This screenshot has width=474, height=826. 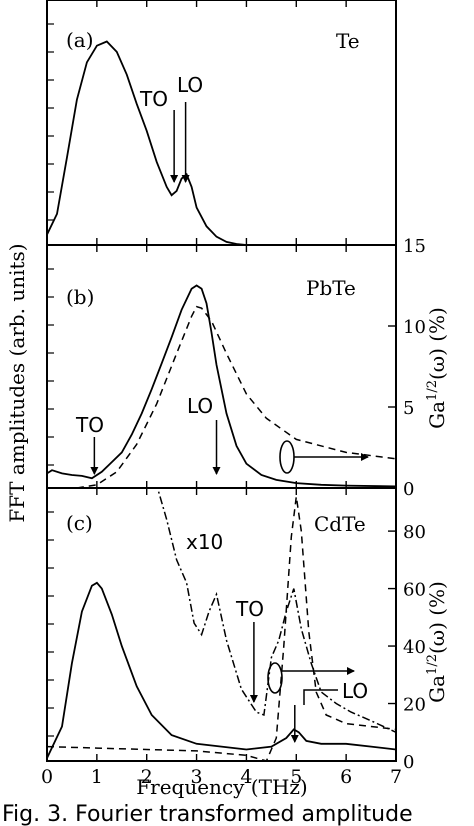 I want to click on y2-tick-label: 5, so click(x=408, y=408).